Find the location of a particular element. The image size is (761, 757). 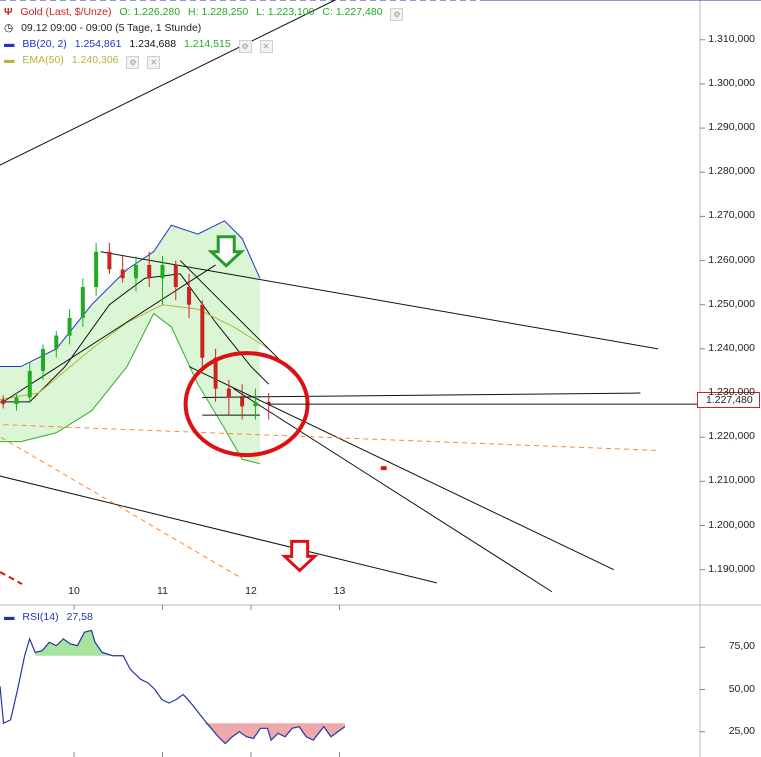

x-tick-label: 12 is located at coordinates (251, 591).